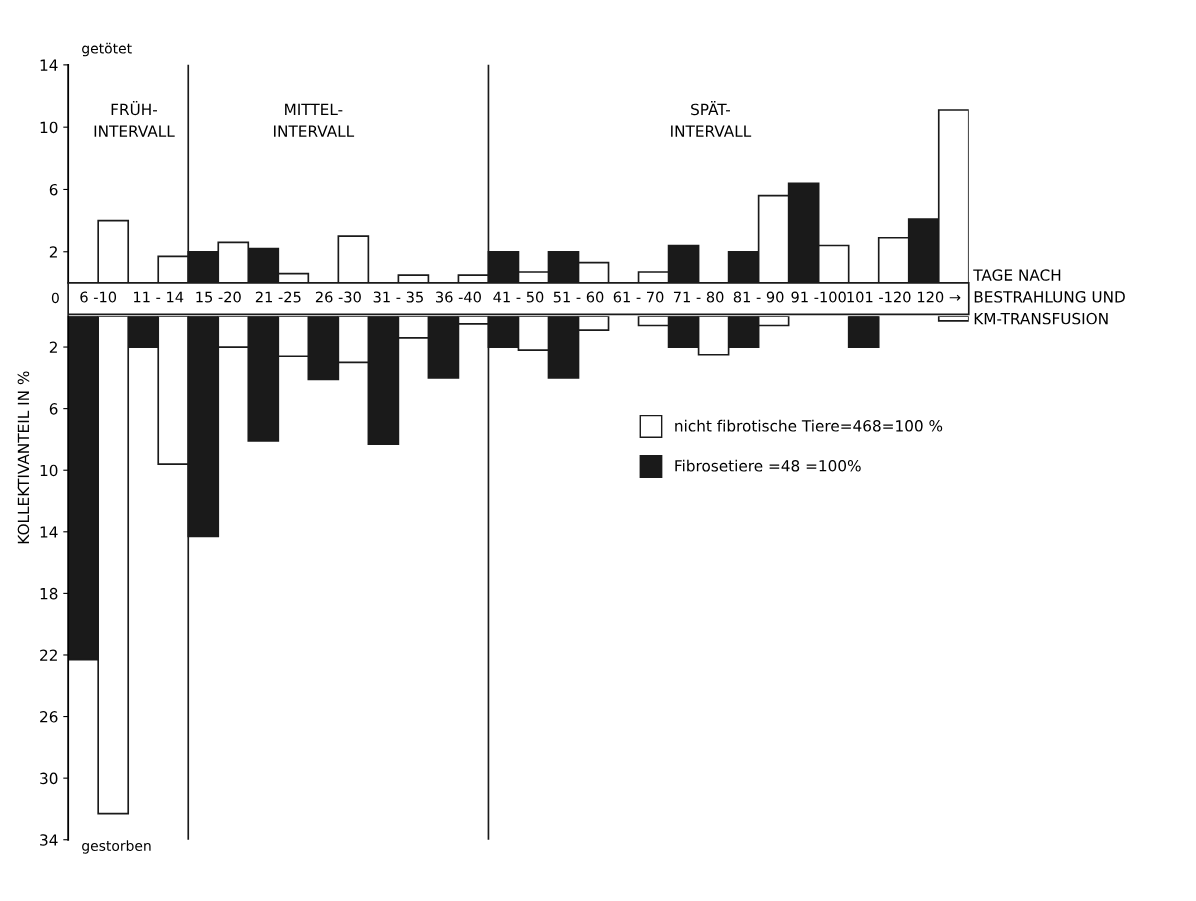 This screenshot has height=901, width=1196. Describe the element at coordinates (23, 457) in the screenshot. I see `y-axis-title: KOLLEKTIVANTEIL IN %` at that location.